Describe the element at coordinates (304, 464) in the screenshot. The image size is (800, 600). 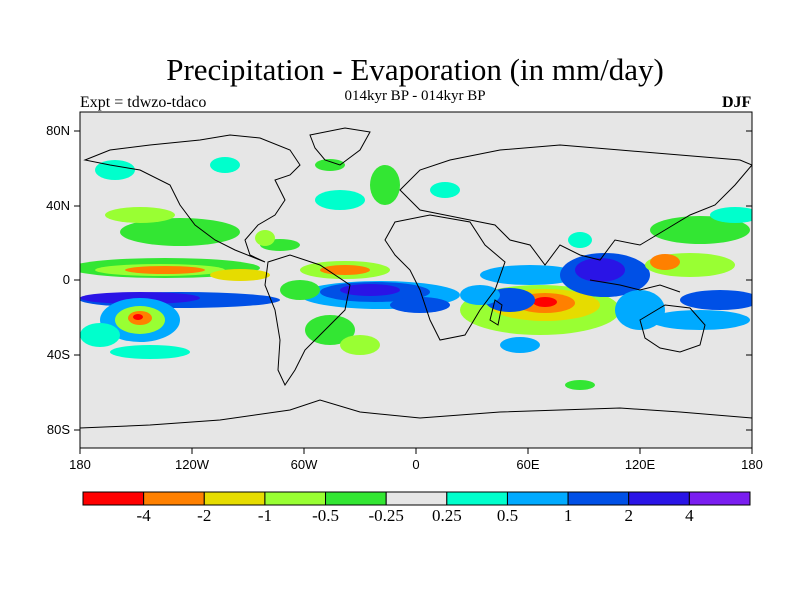
I see `lon-label: 60W` at that location.